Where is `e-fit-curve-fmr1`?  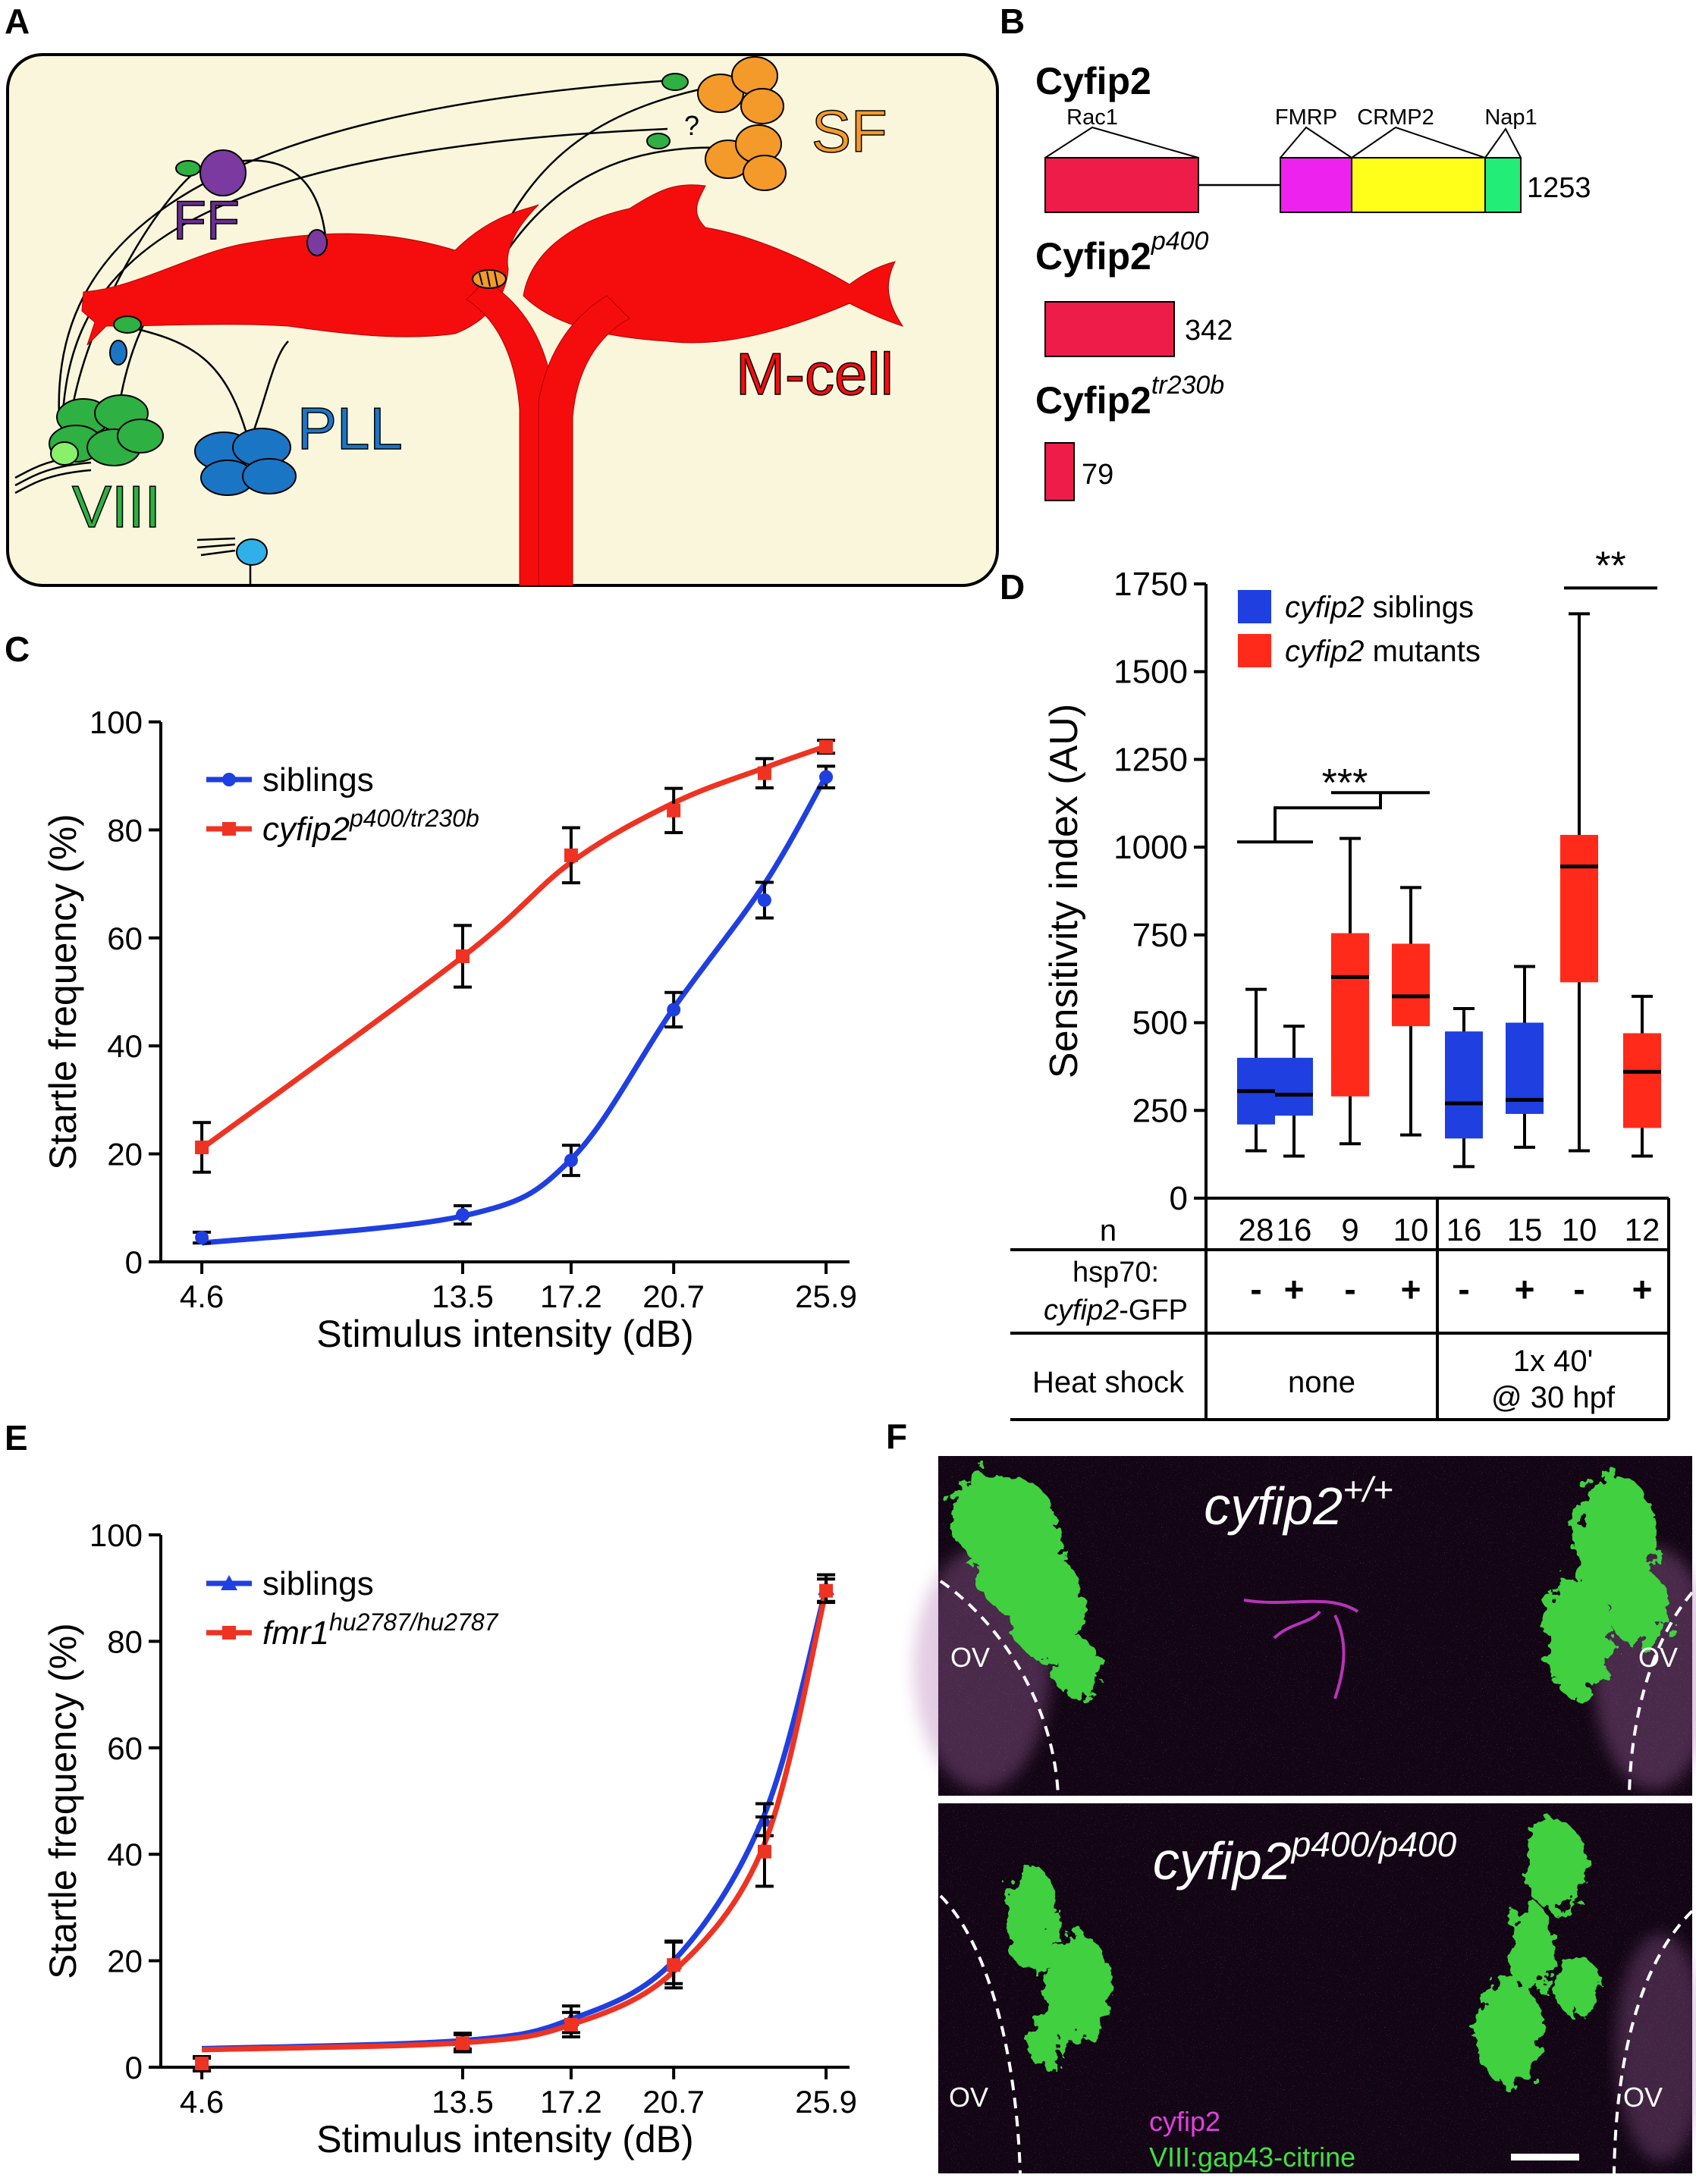
e-fit-curve-fmr1 is located at coordinates (515, 1821).